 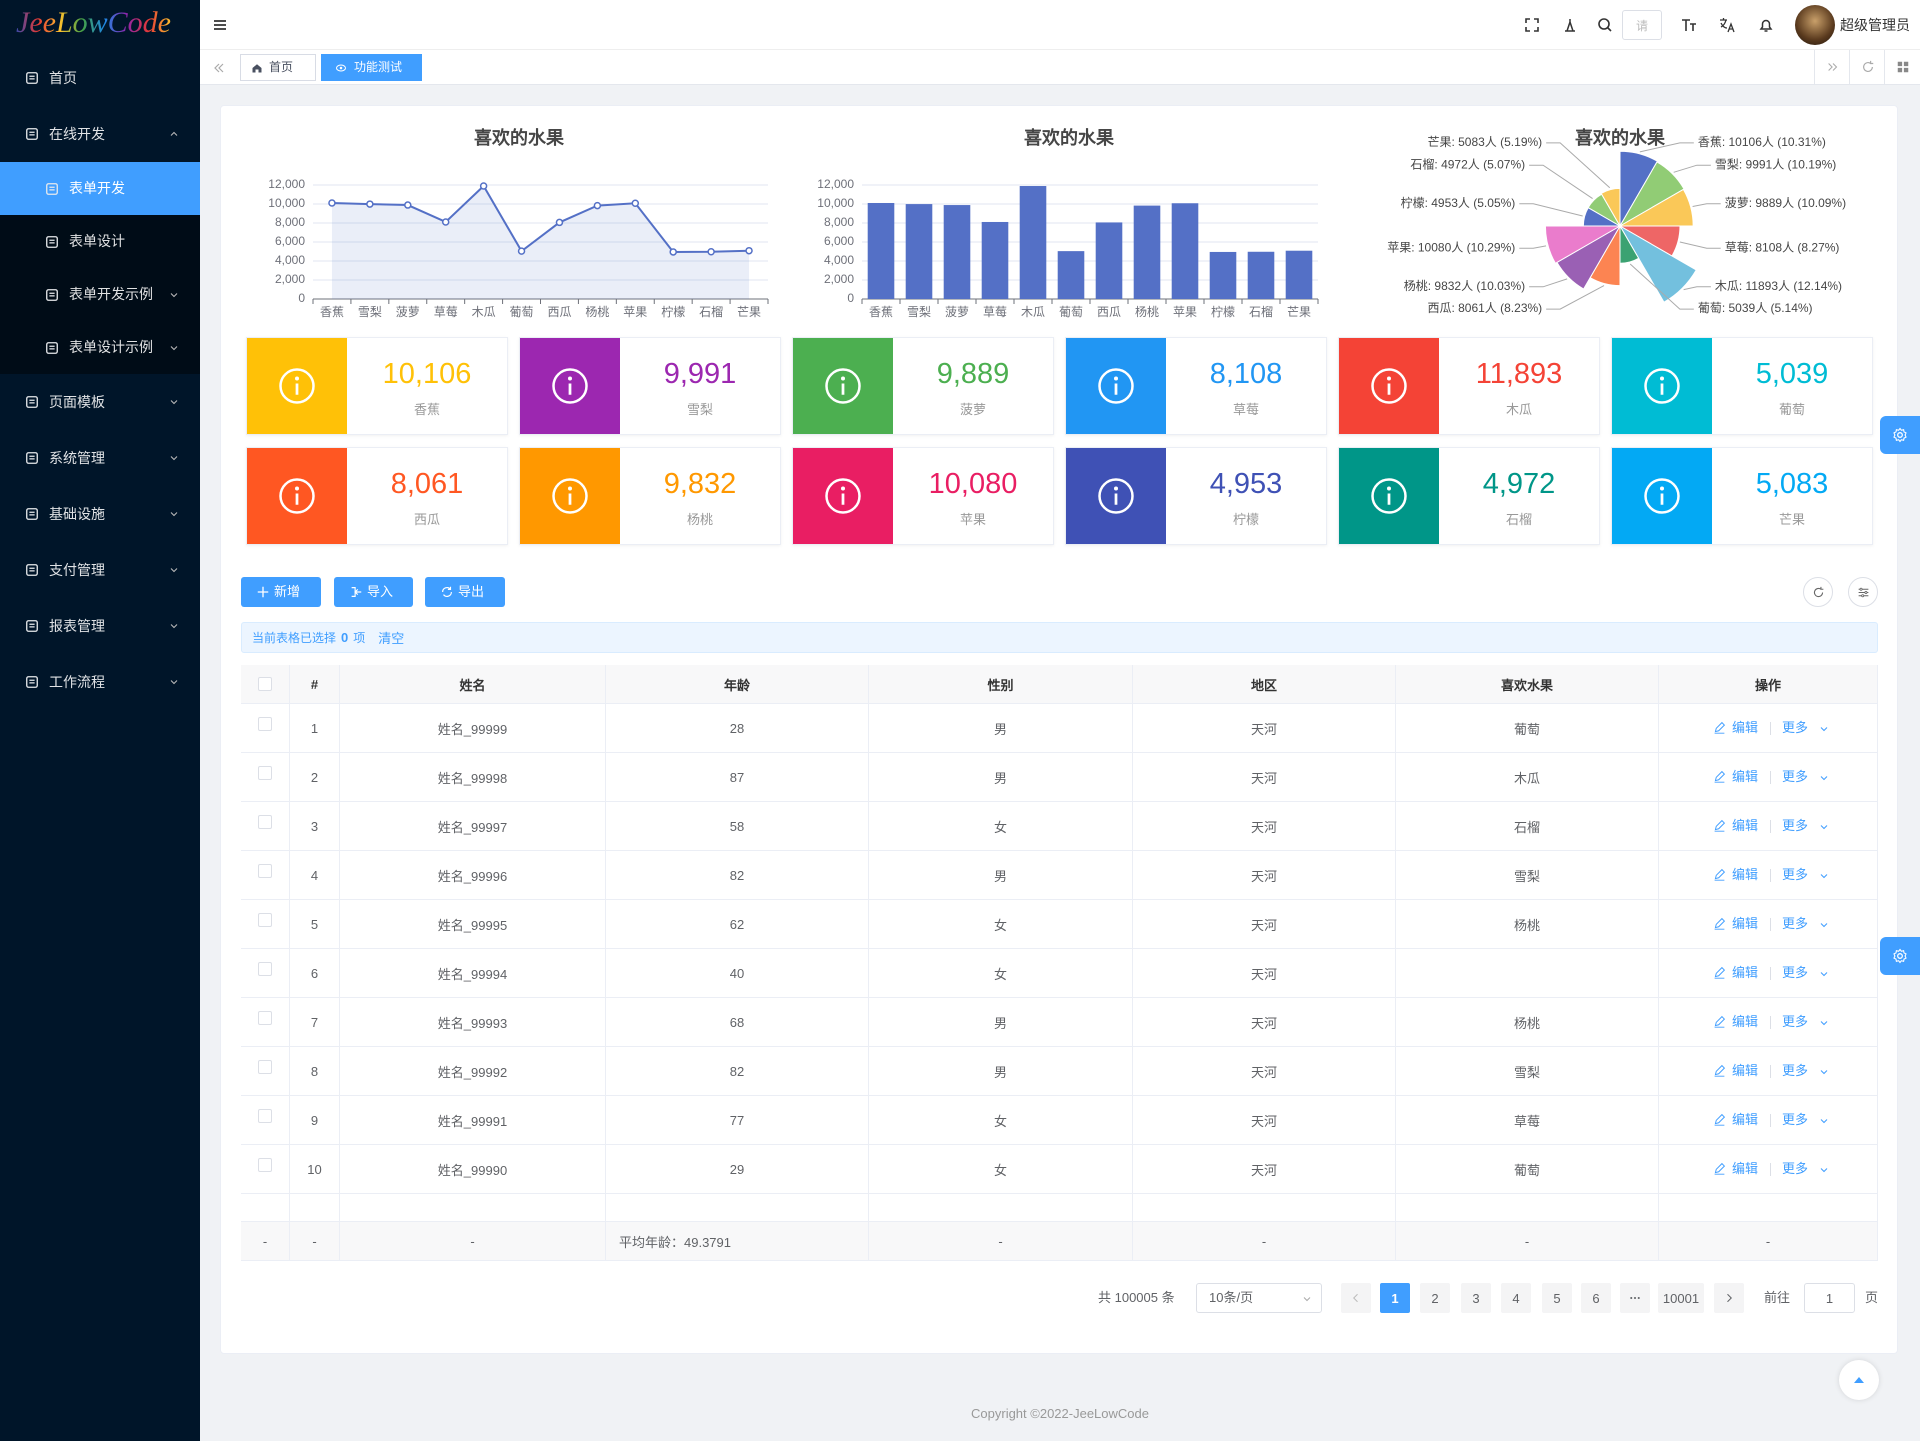 What do you see at coordinates (1435, 1298) in the screenshot?
I see `page-button: 2` at bounding box center [1435, 1298].